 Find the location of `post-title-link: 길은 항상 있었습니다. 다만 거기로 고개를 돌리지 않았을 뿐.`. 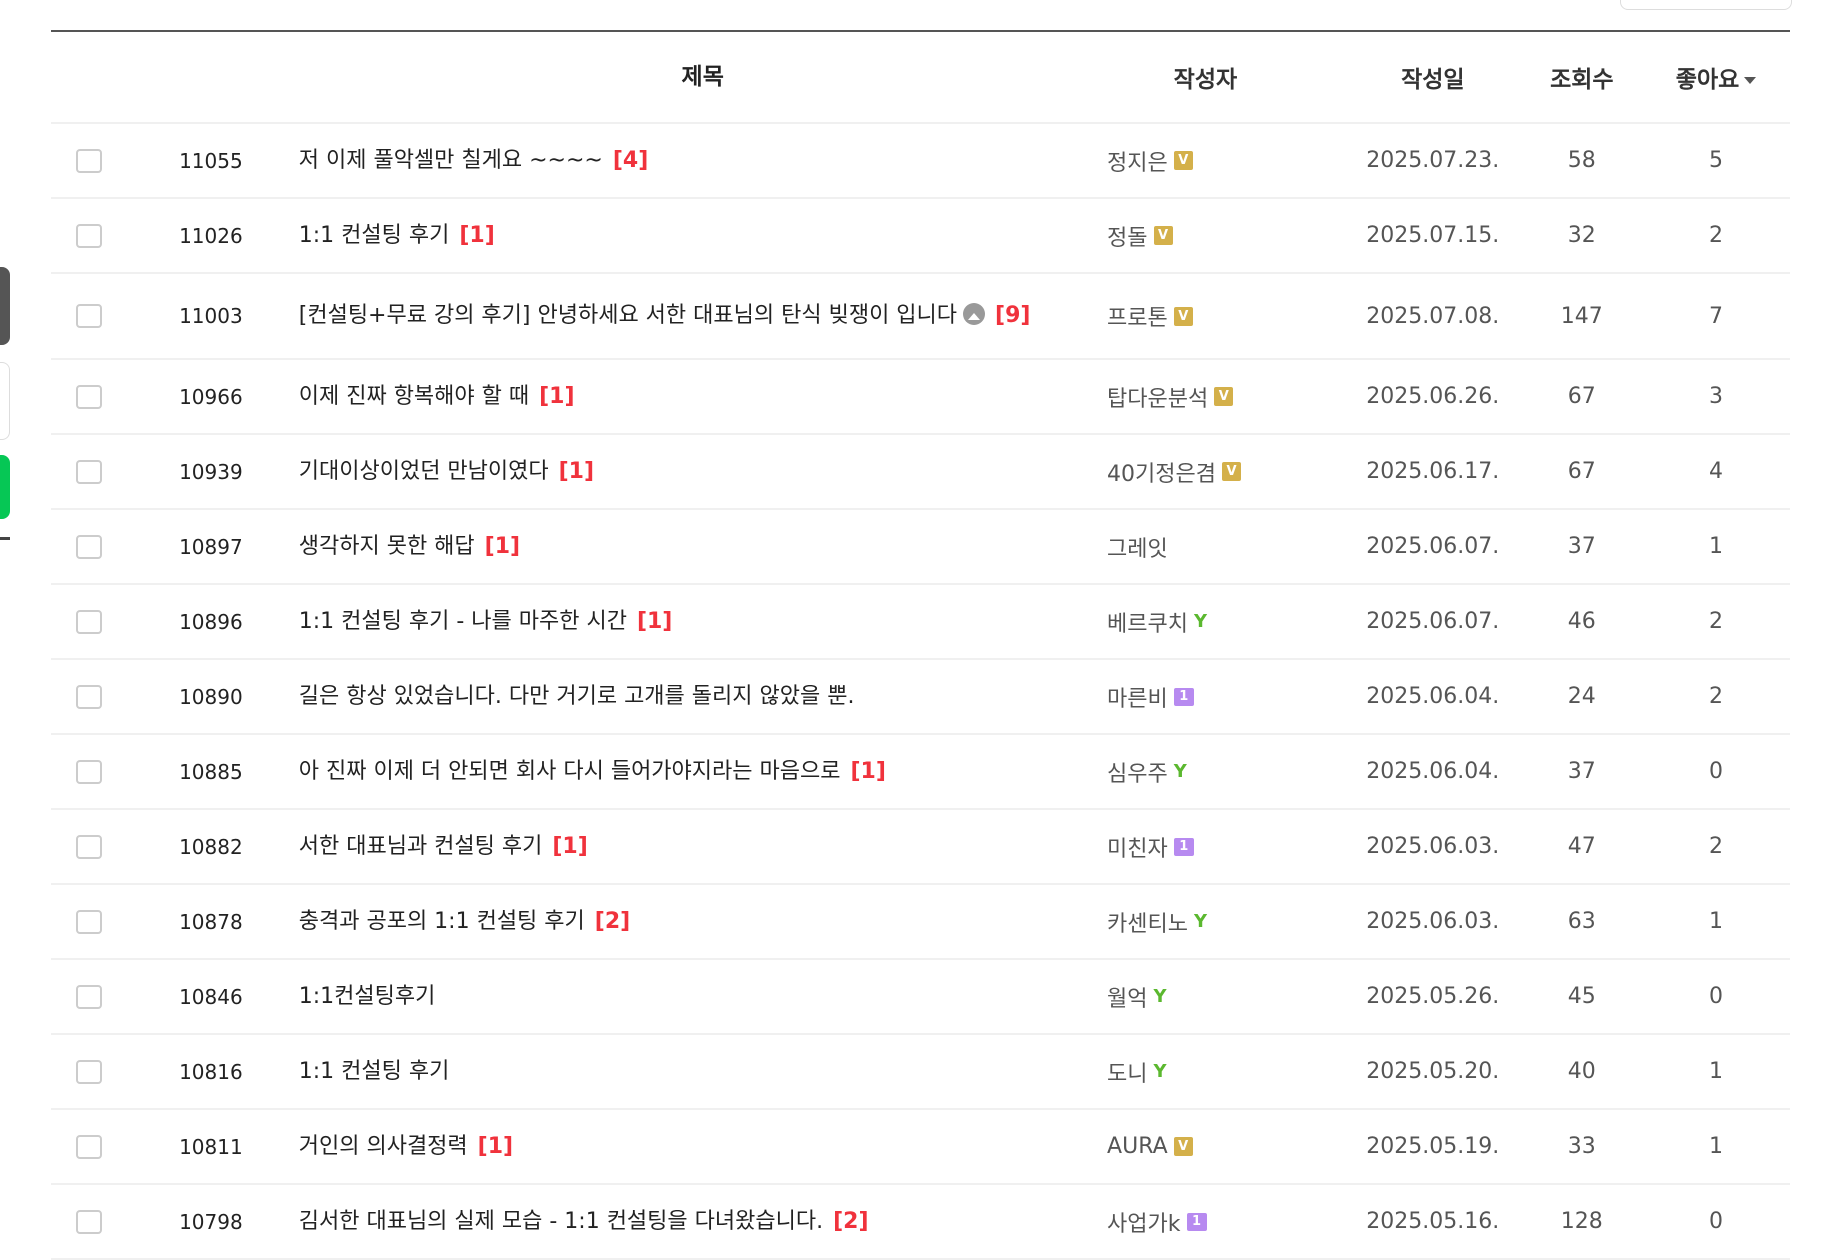

post-title-link: 길은 항상 있었습니다. 다만 거기로 고개를 돌리지 않았을 뿐. is located at coordinates (576, 696).